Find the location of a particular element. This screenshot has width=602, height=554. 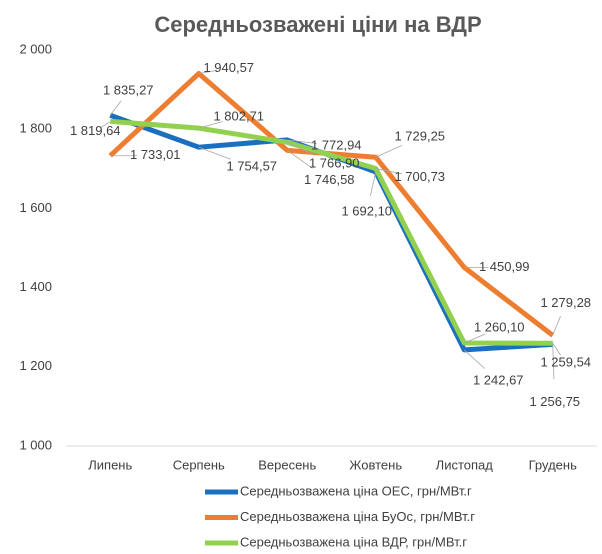

x-tick-label: Жовтень is located at coordinates (375, 464).